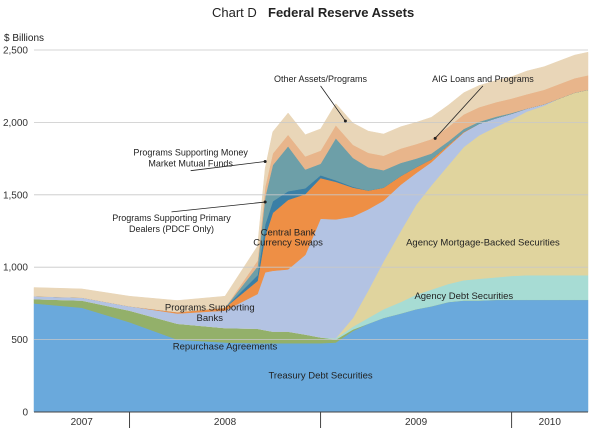 The image size is (592, 435). Describe the element at coordinates (341, 12) in the screenshot. I see `chart-title: Federal Reserve Assets` at that location.